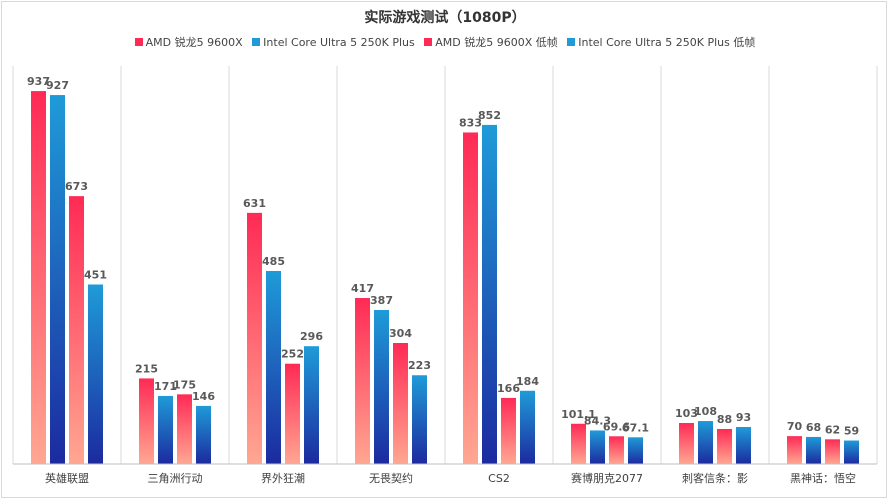  I want to click on data-label: 852, so click(489, 115).